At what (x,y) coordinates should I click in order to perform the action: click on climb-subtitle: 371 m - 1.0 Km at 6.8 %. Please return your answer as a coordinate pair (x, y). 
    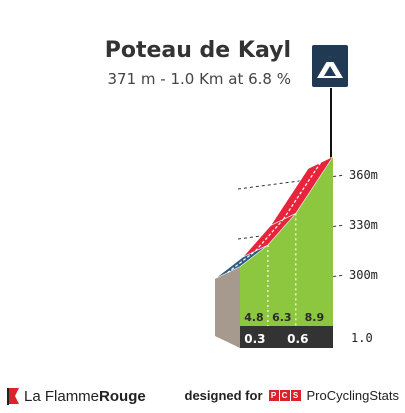
    Looking at the image, I should click on (199, 79).